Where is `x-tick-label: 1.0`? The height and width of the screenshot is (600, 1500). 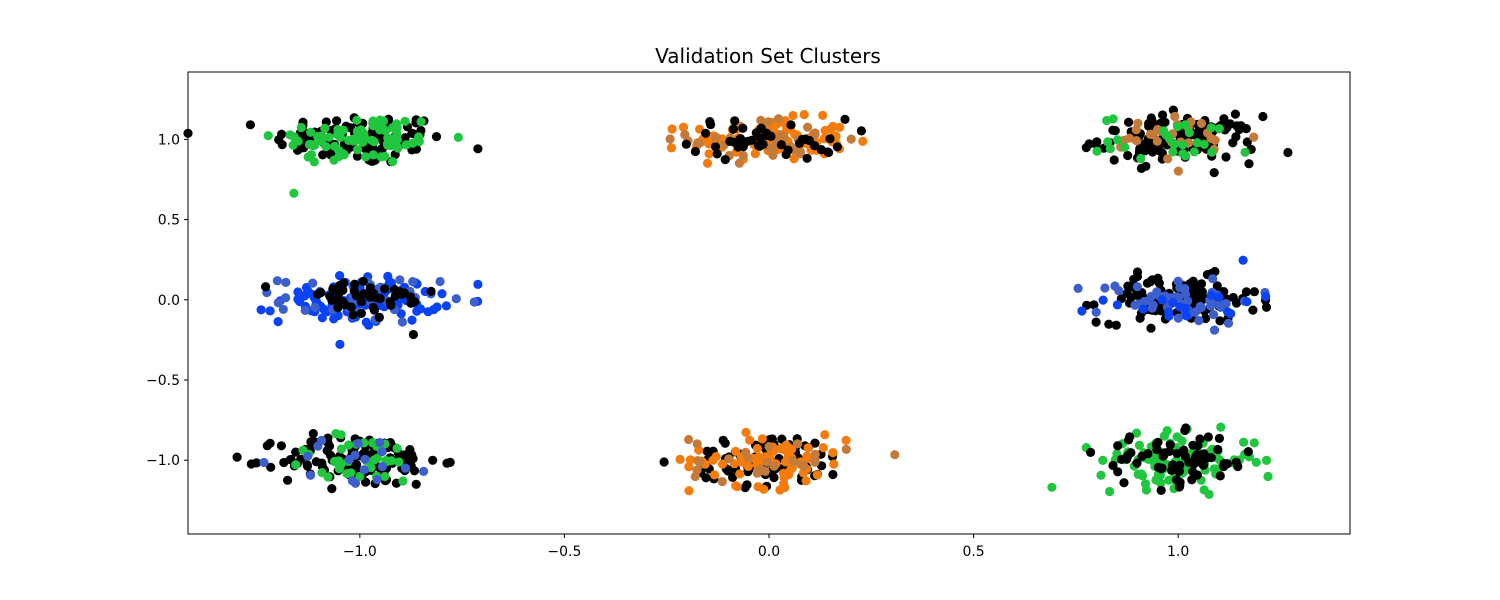
x-tick-label: 1.0 is located at coordinates (1178, 552).